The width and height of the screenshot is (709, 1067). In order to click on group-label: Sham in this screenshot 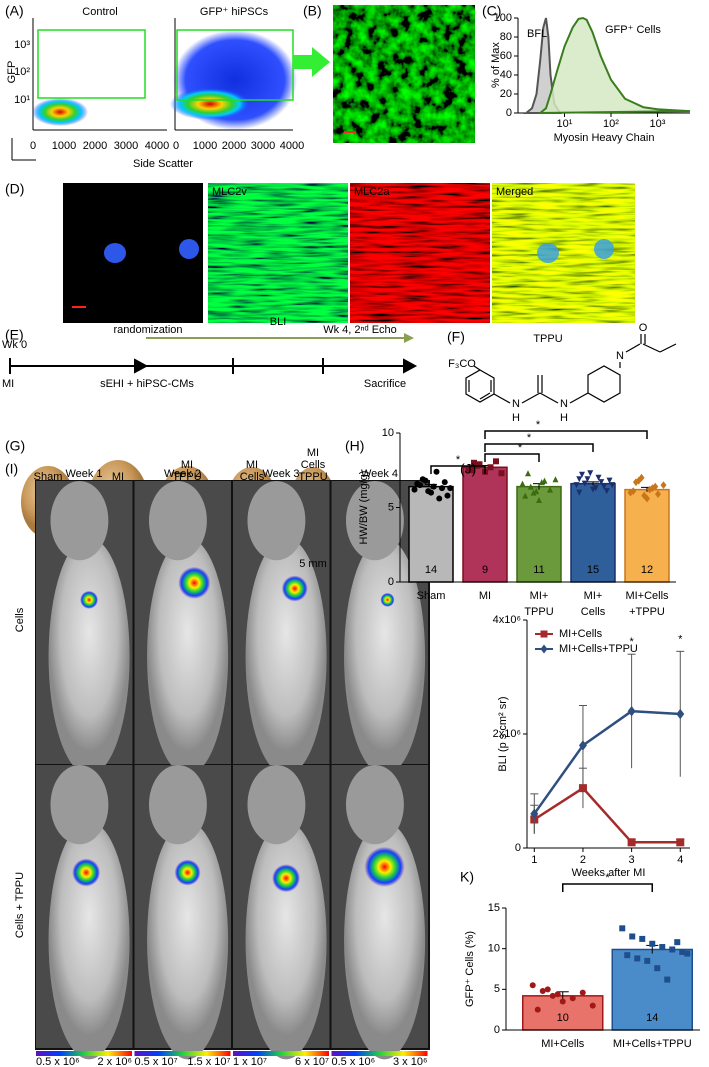, I will do `click(48, 477)`.